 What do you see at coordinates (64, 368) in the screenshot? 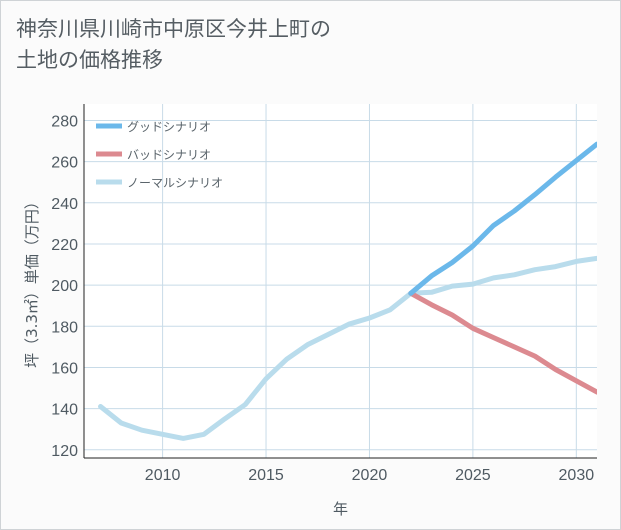
I see `y-tick-label-160: 160` at bounding box center [64, 368].